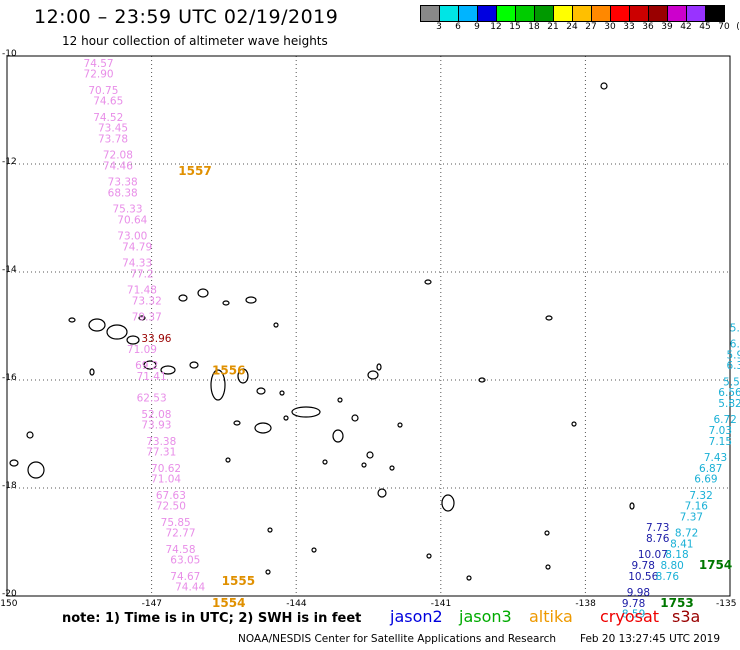 The width and height of the screenshot is (740, 650). I want to click on track-s3a: 33.96, so click(156, 339).